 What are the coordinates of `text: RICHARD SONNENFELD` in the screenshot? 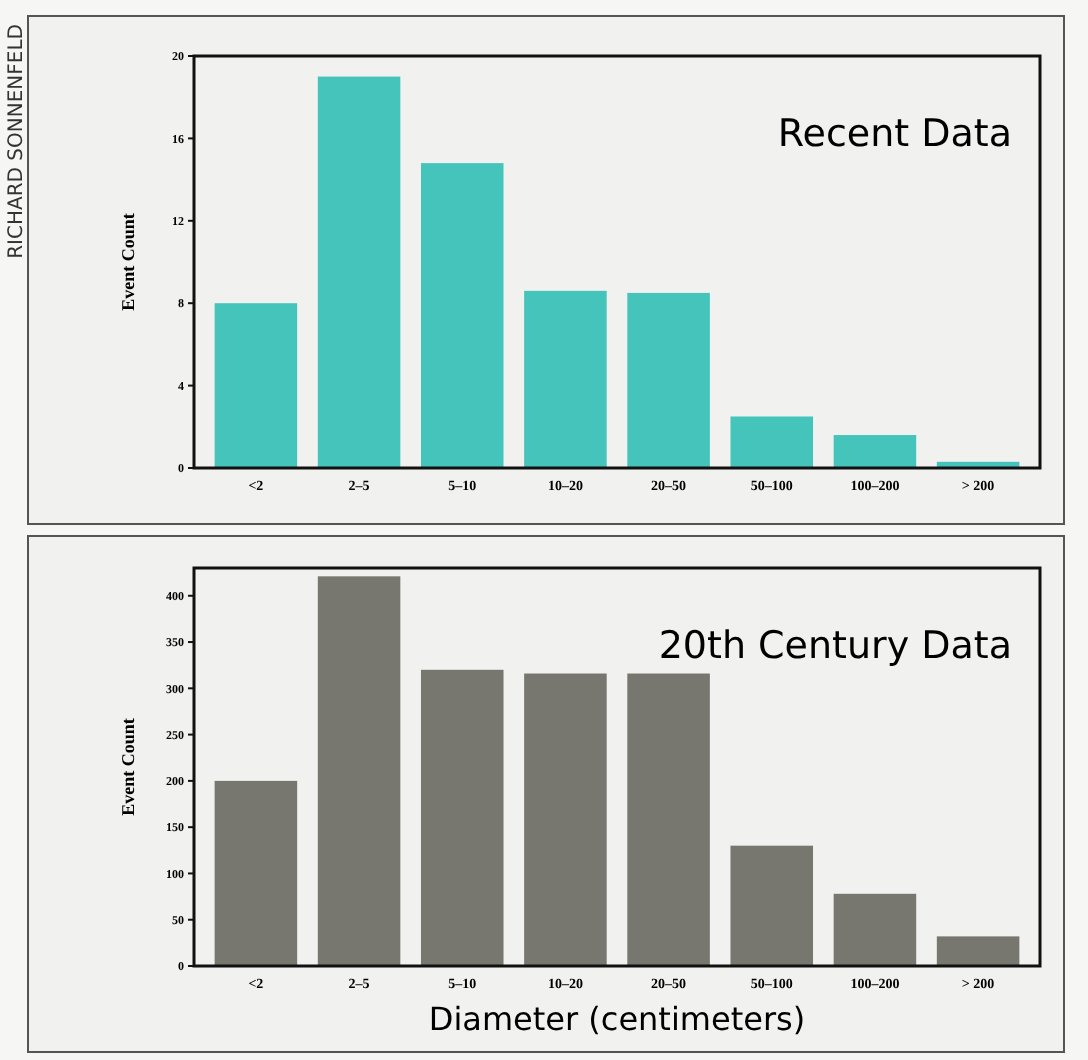 It's located at (17, 141).